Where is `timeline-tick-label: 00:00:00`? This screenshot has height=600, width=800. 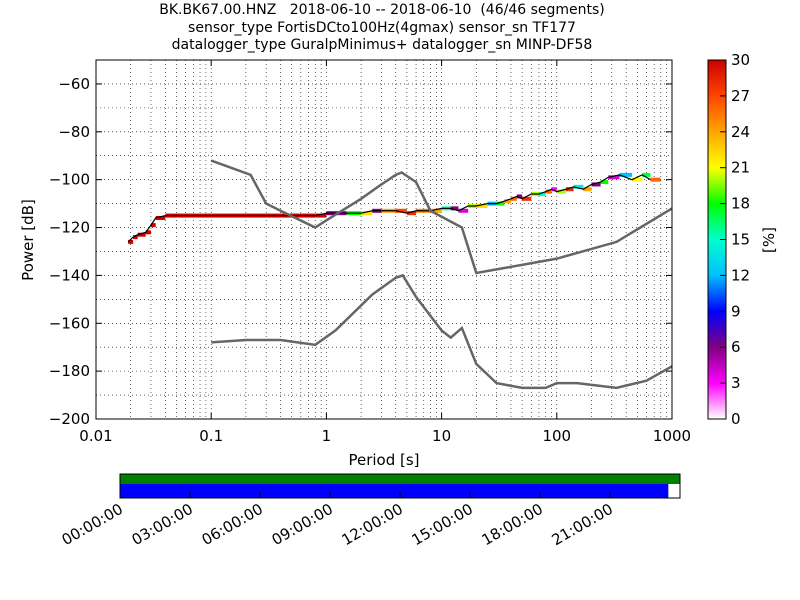 timeline-tick-label: 00:00:00 is located at coordinates (92, 524).